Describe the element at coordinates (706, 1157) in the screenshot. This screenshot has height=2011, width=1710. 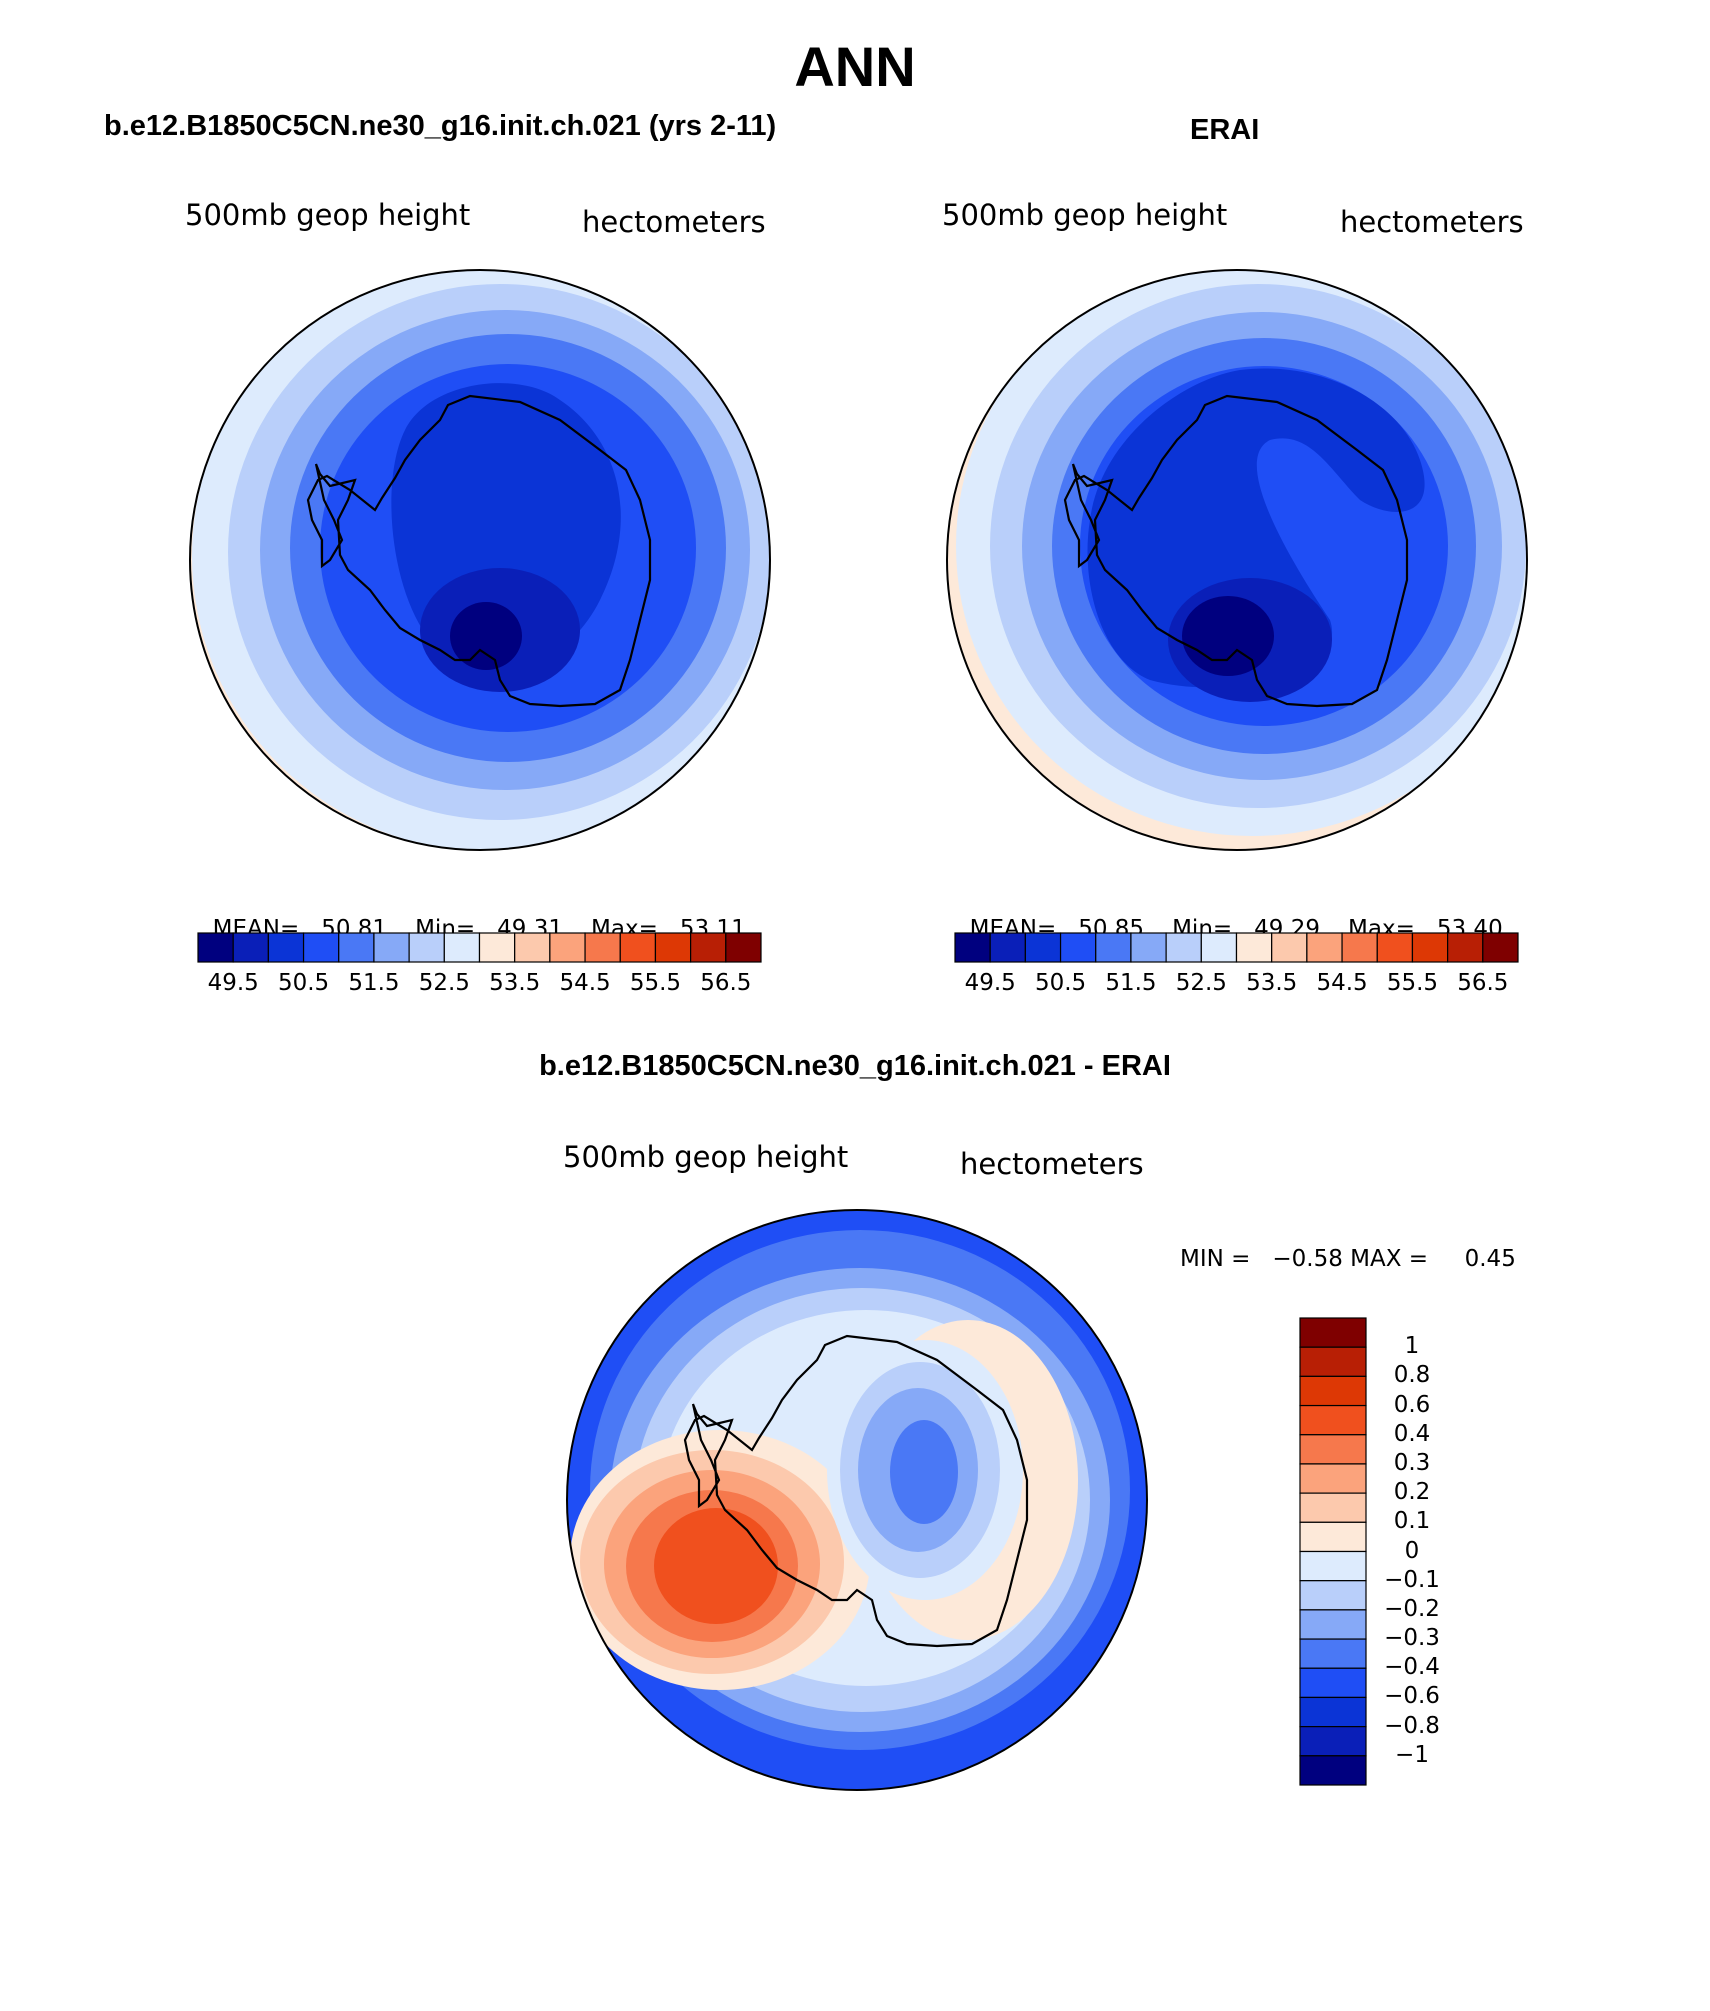
I see `diff-left-label: 500mb geop height` at that location.